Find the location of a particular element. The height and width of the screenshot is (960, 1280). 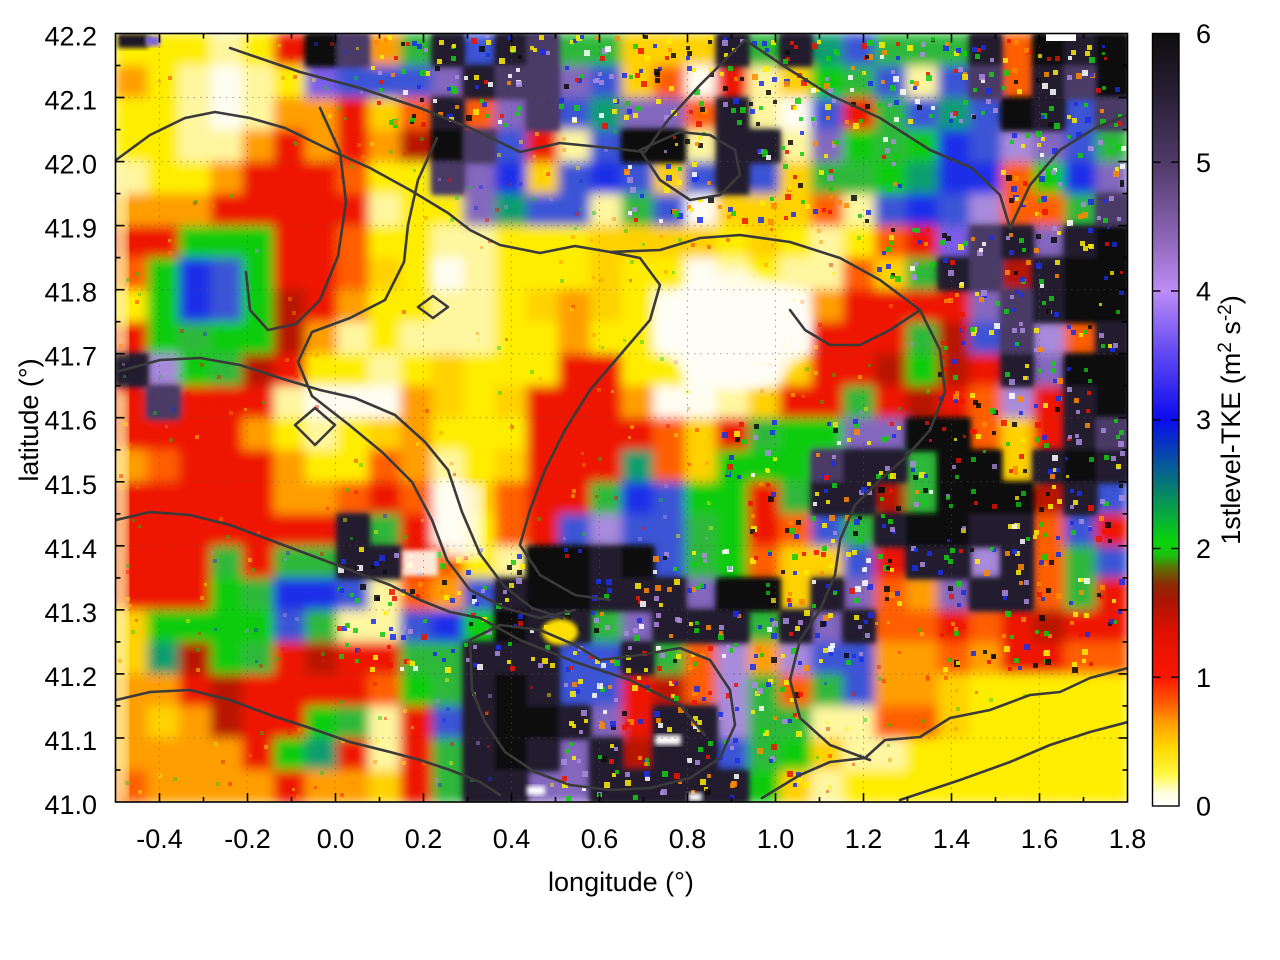

svg-text: longitude (°) is located at coordinates (621, 882).